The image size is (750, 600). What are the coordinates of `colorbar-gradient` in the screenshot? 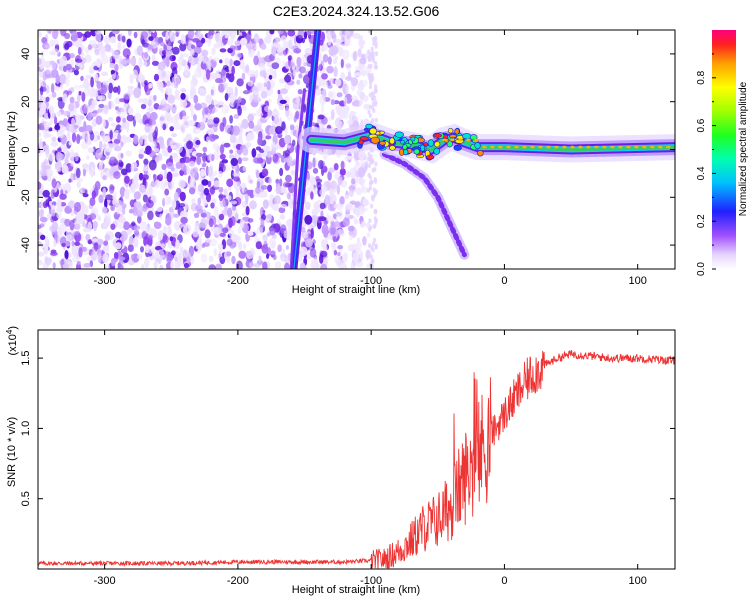 It's located at (724, 149).